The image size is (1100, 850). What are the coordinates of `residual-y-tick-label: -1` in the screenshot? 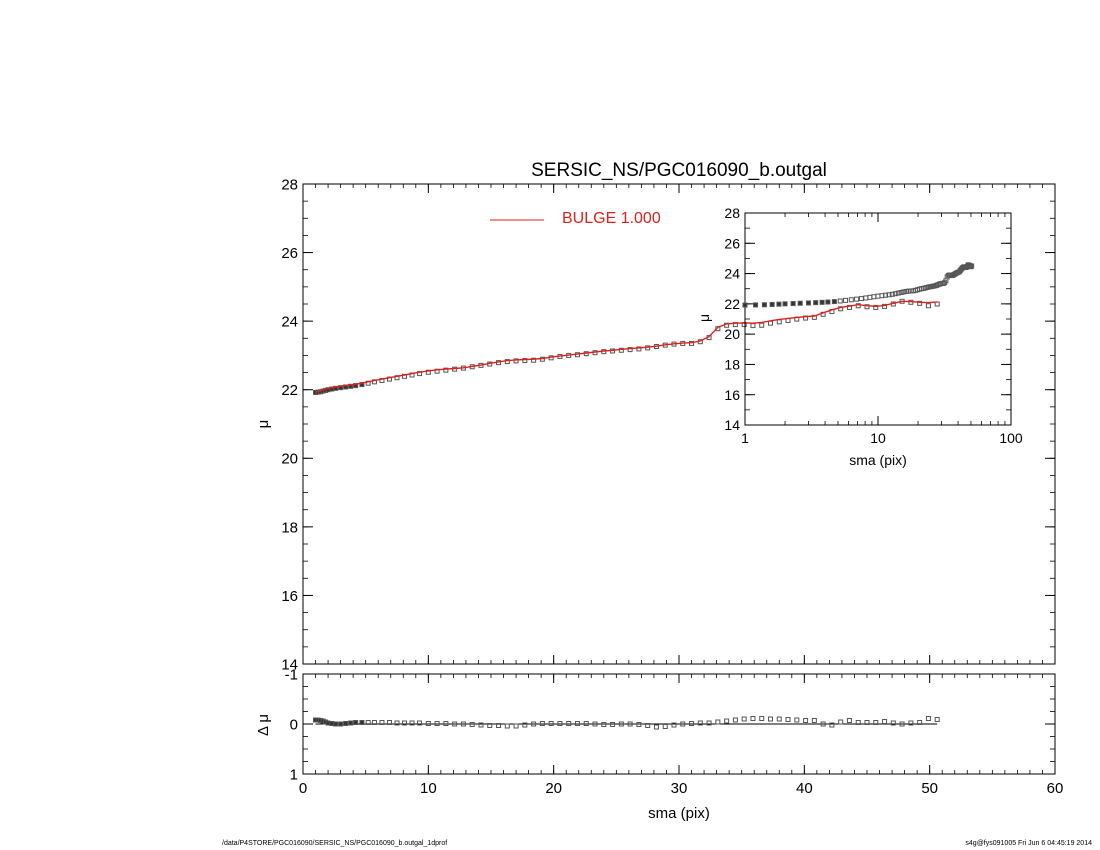 It's located at (291, 674).